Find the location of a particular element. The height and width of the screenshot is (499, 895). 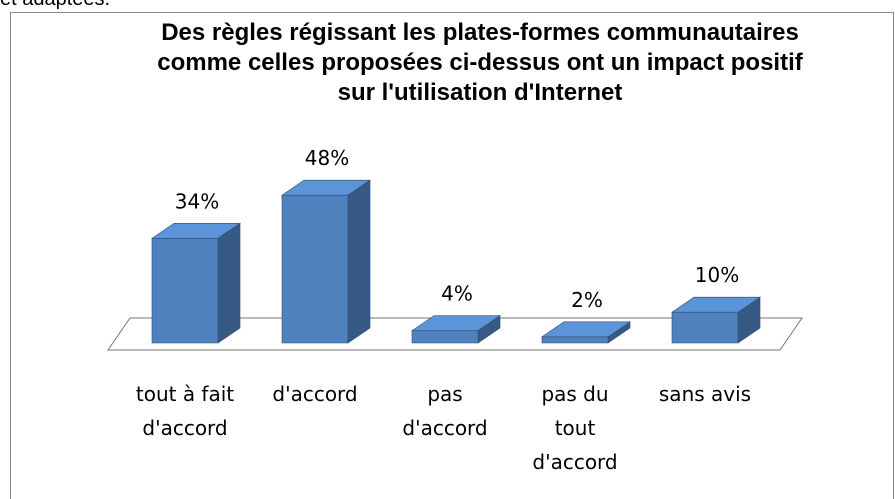

data-label: 48% is located at coordinates (327, 158).